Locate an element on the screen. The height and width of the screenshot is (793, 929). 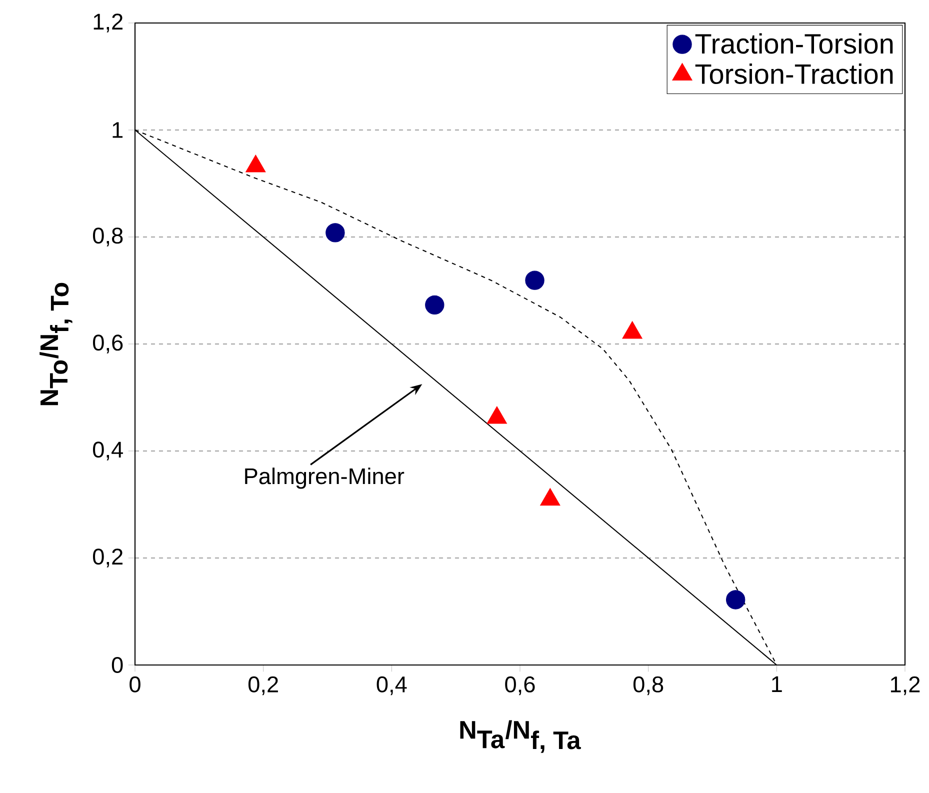
x-tick-label: 0,8 is located at coordinates (648, 686).